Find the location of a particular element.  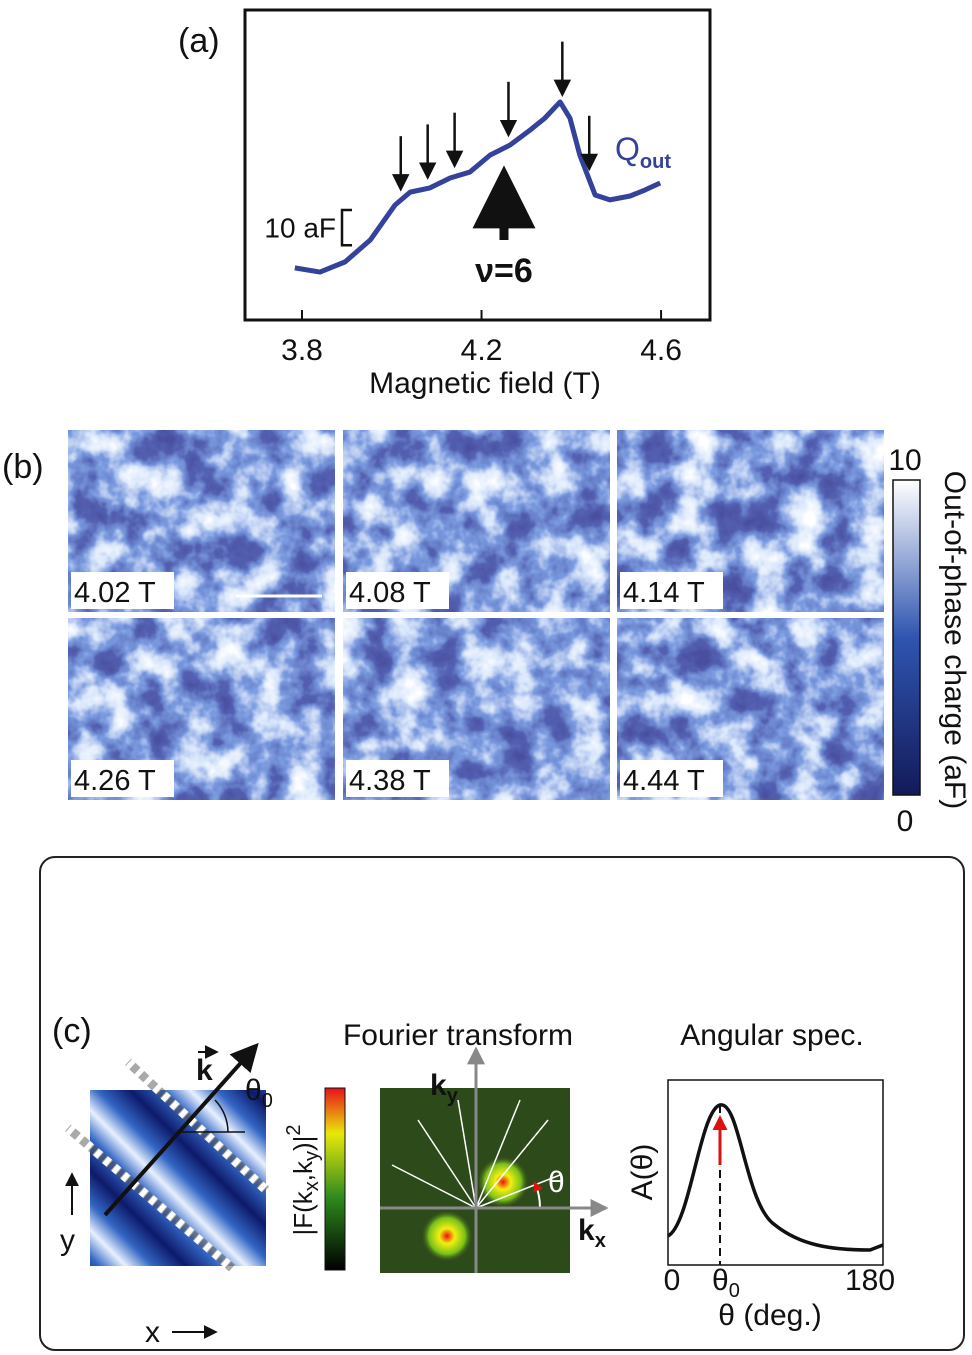

subscript: y is located at coordinates (453, 1096).